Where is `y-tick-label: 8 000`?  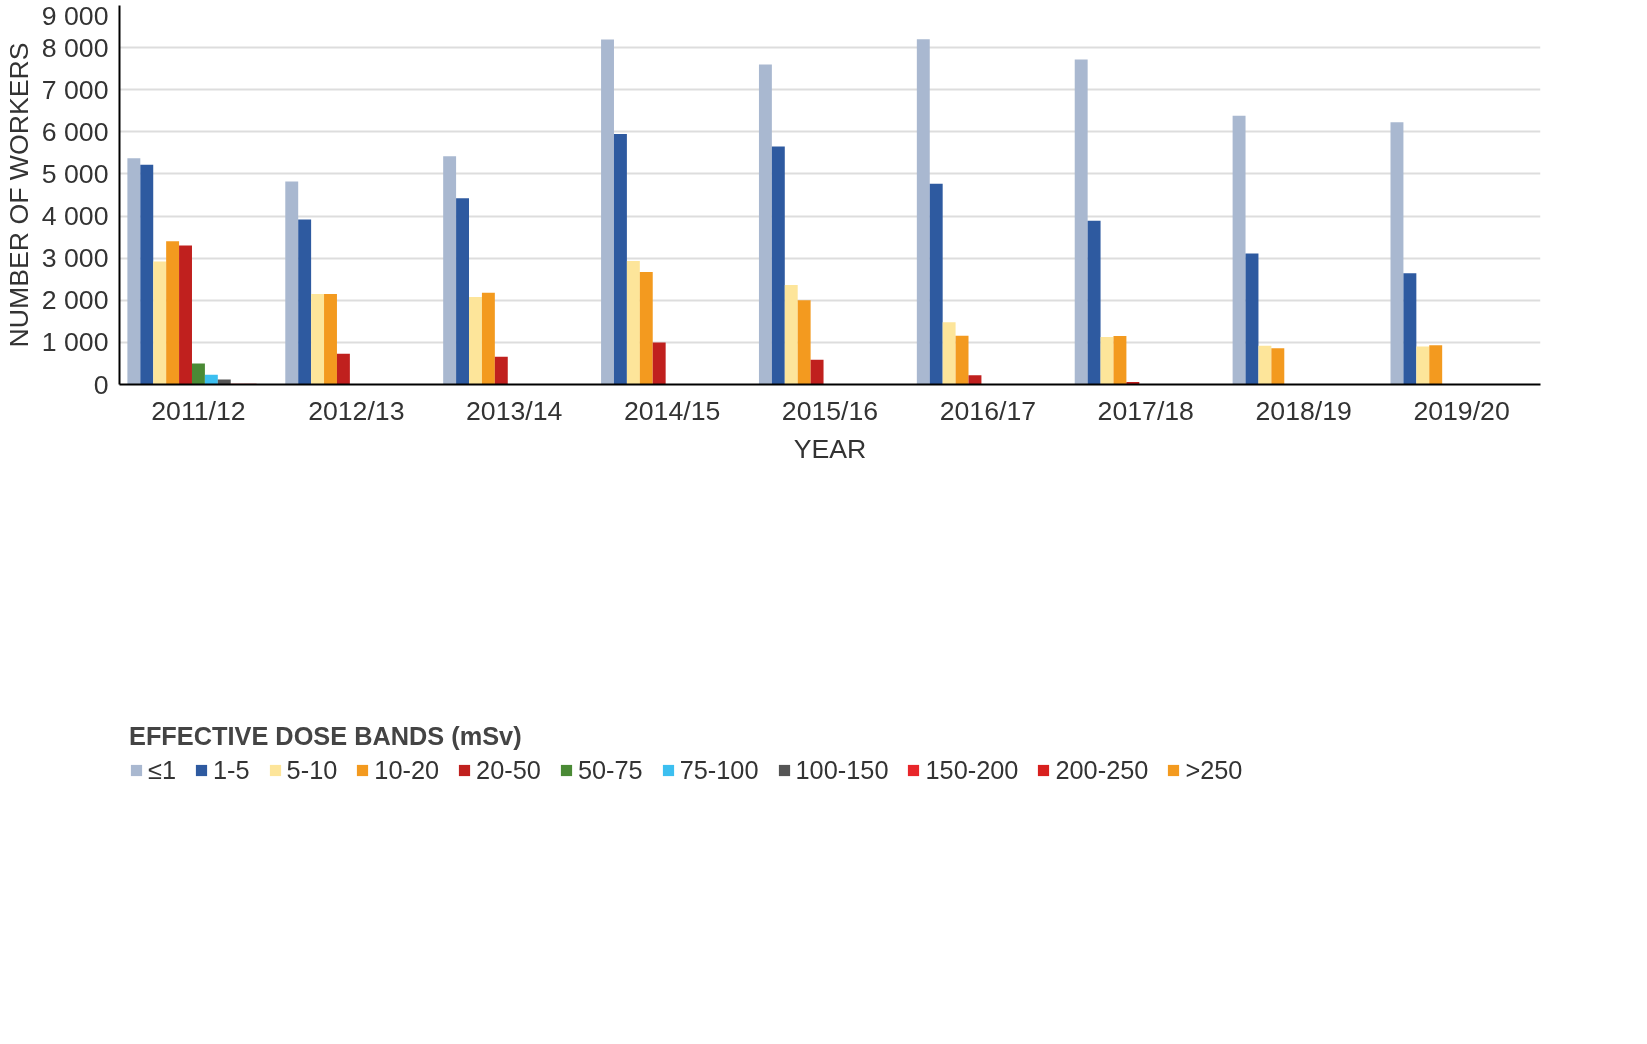 y-tick-label: 8 000 is located at coordinates (75, 47).